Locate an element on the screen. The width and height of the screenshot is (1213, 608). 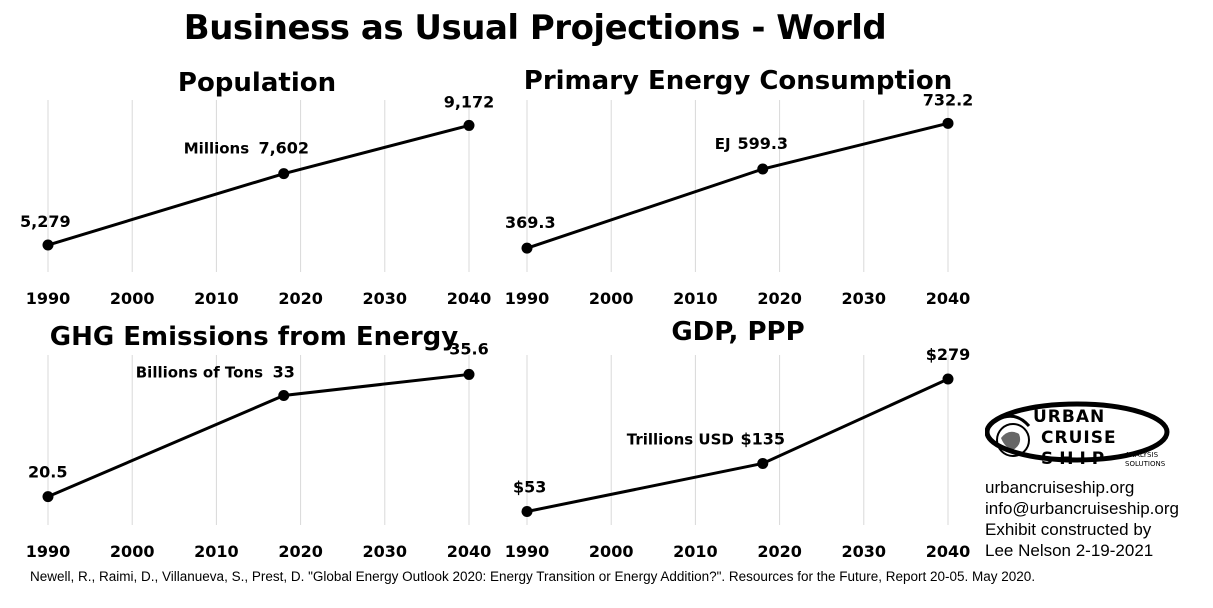
urban-cruise-ship-logo: URBAN CRUISE SHIP ANALYSIS SOLUTIONS is located at coordinates (1077, 435).